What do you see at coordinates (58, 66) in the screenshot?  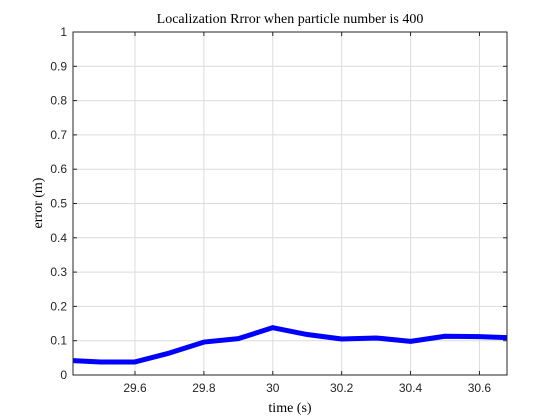 I see `y-tick-label: 0.9` at bounding box center [58, 66].